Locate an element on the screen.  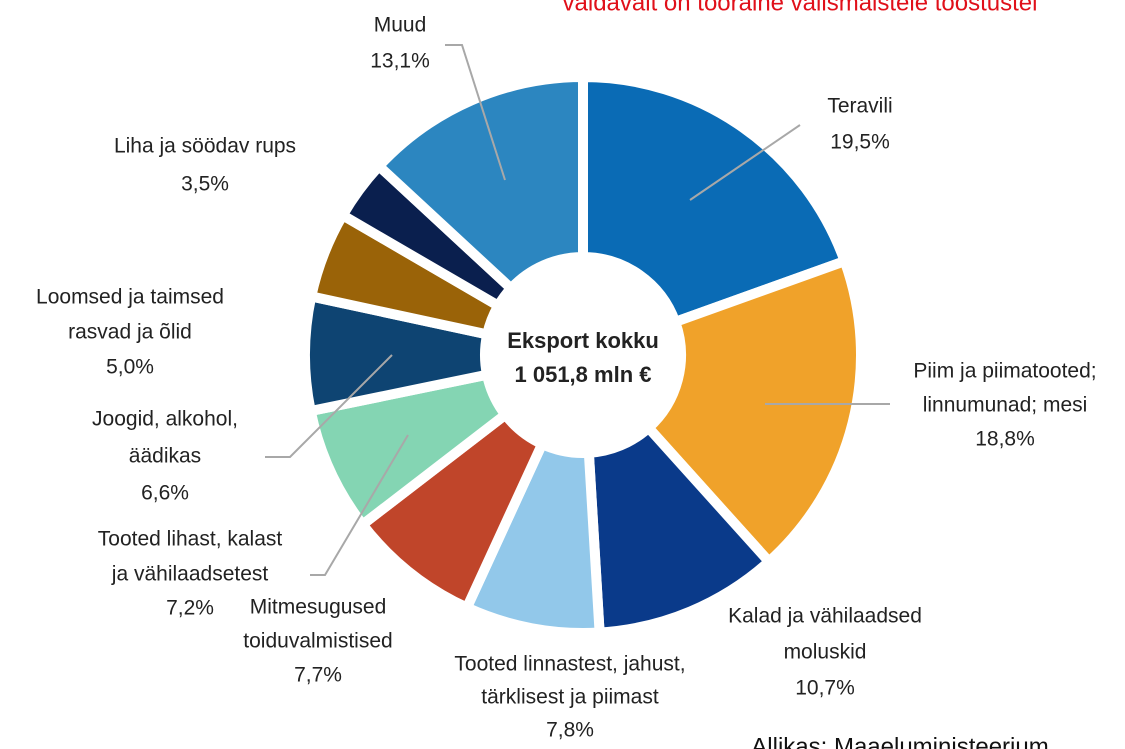
value-label: 3,5% is located at coordinates (205, 184).